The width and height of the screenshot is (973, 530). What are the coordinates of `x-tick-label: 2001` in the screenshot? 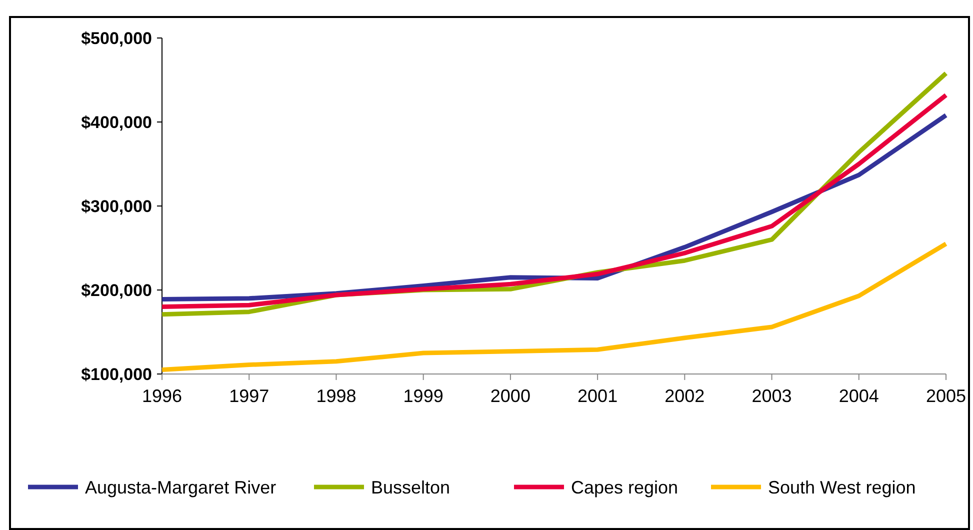 It's located at (598, 396).